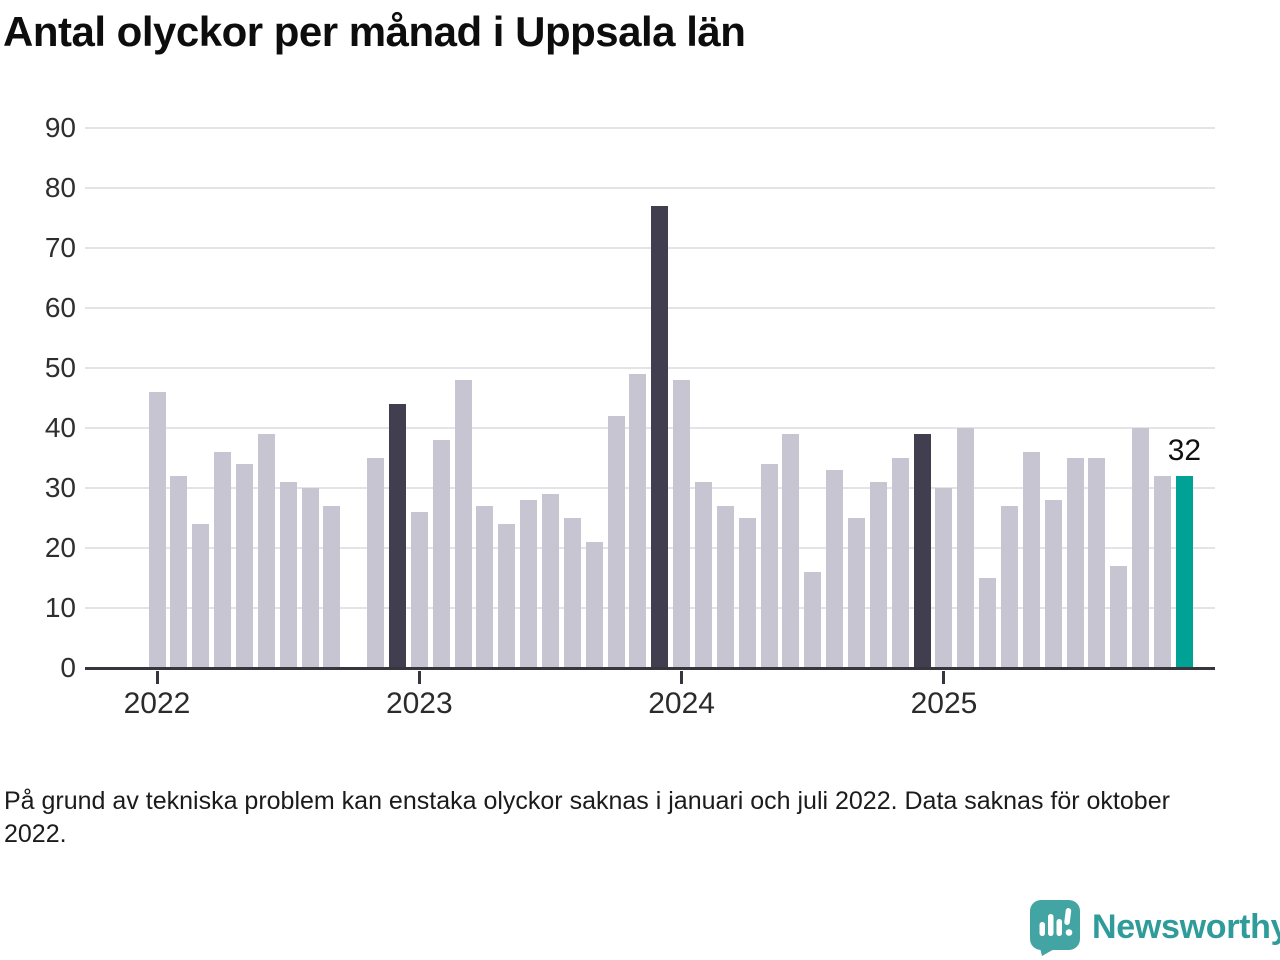 This screenshot has height=960, width=1280. I want to click on last-bar-value-label: 32, so click(1184, 450).